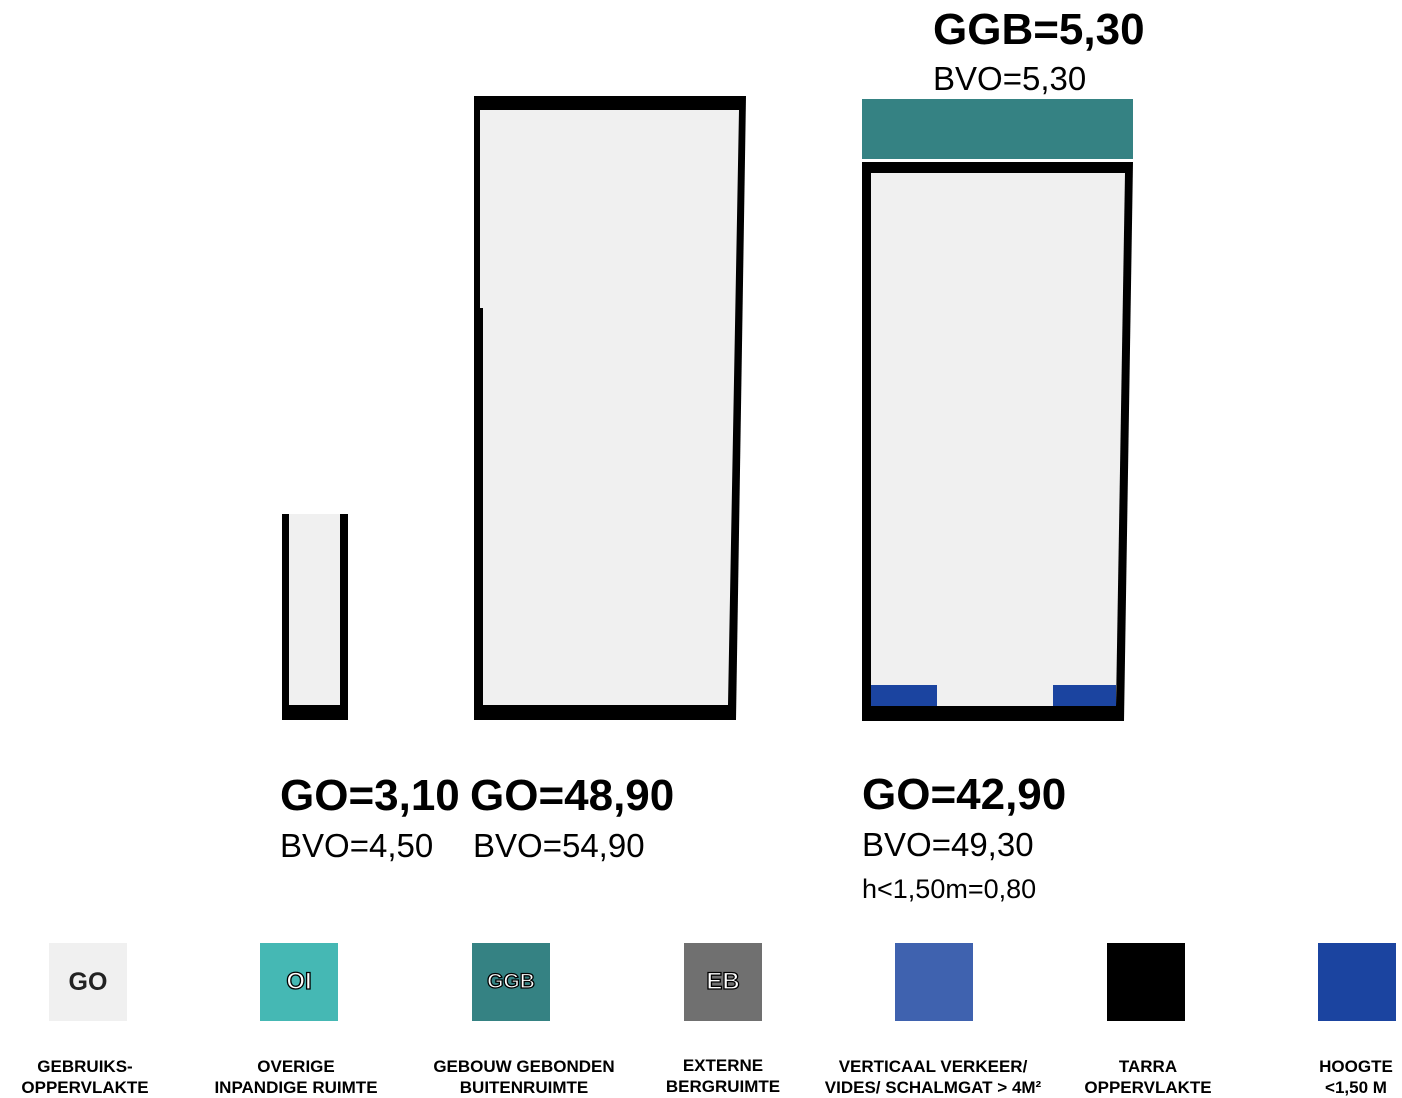  Describe the element at coordinates (296, 1066) in the screenshot. I see `legend-oi-line1: OVERIGE` at that location.